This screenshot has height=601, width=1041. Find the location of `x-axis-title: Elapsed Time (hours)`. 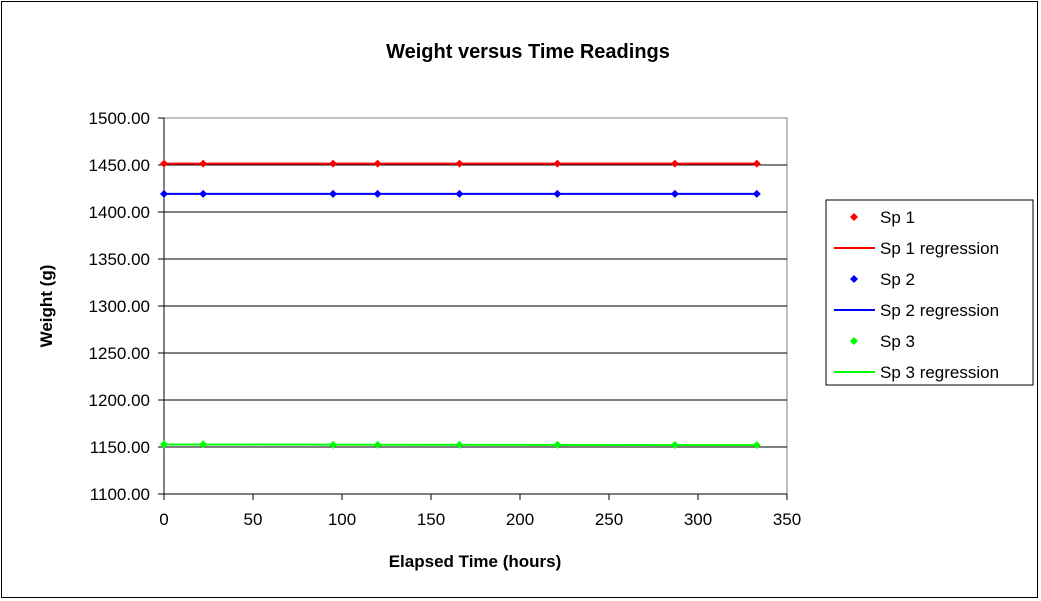

x-axis-title: Elapsed Time (hours) is located at coordinates (475, 561).